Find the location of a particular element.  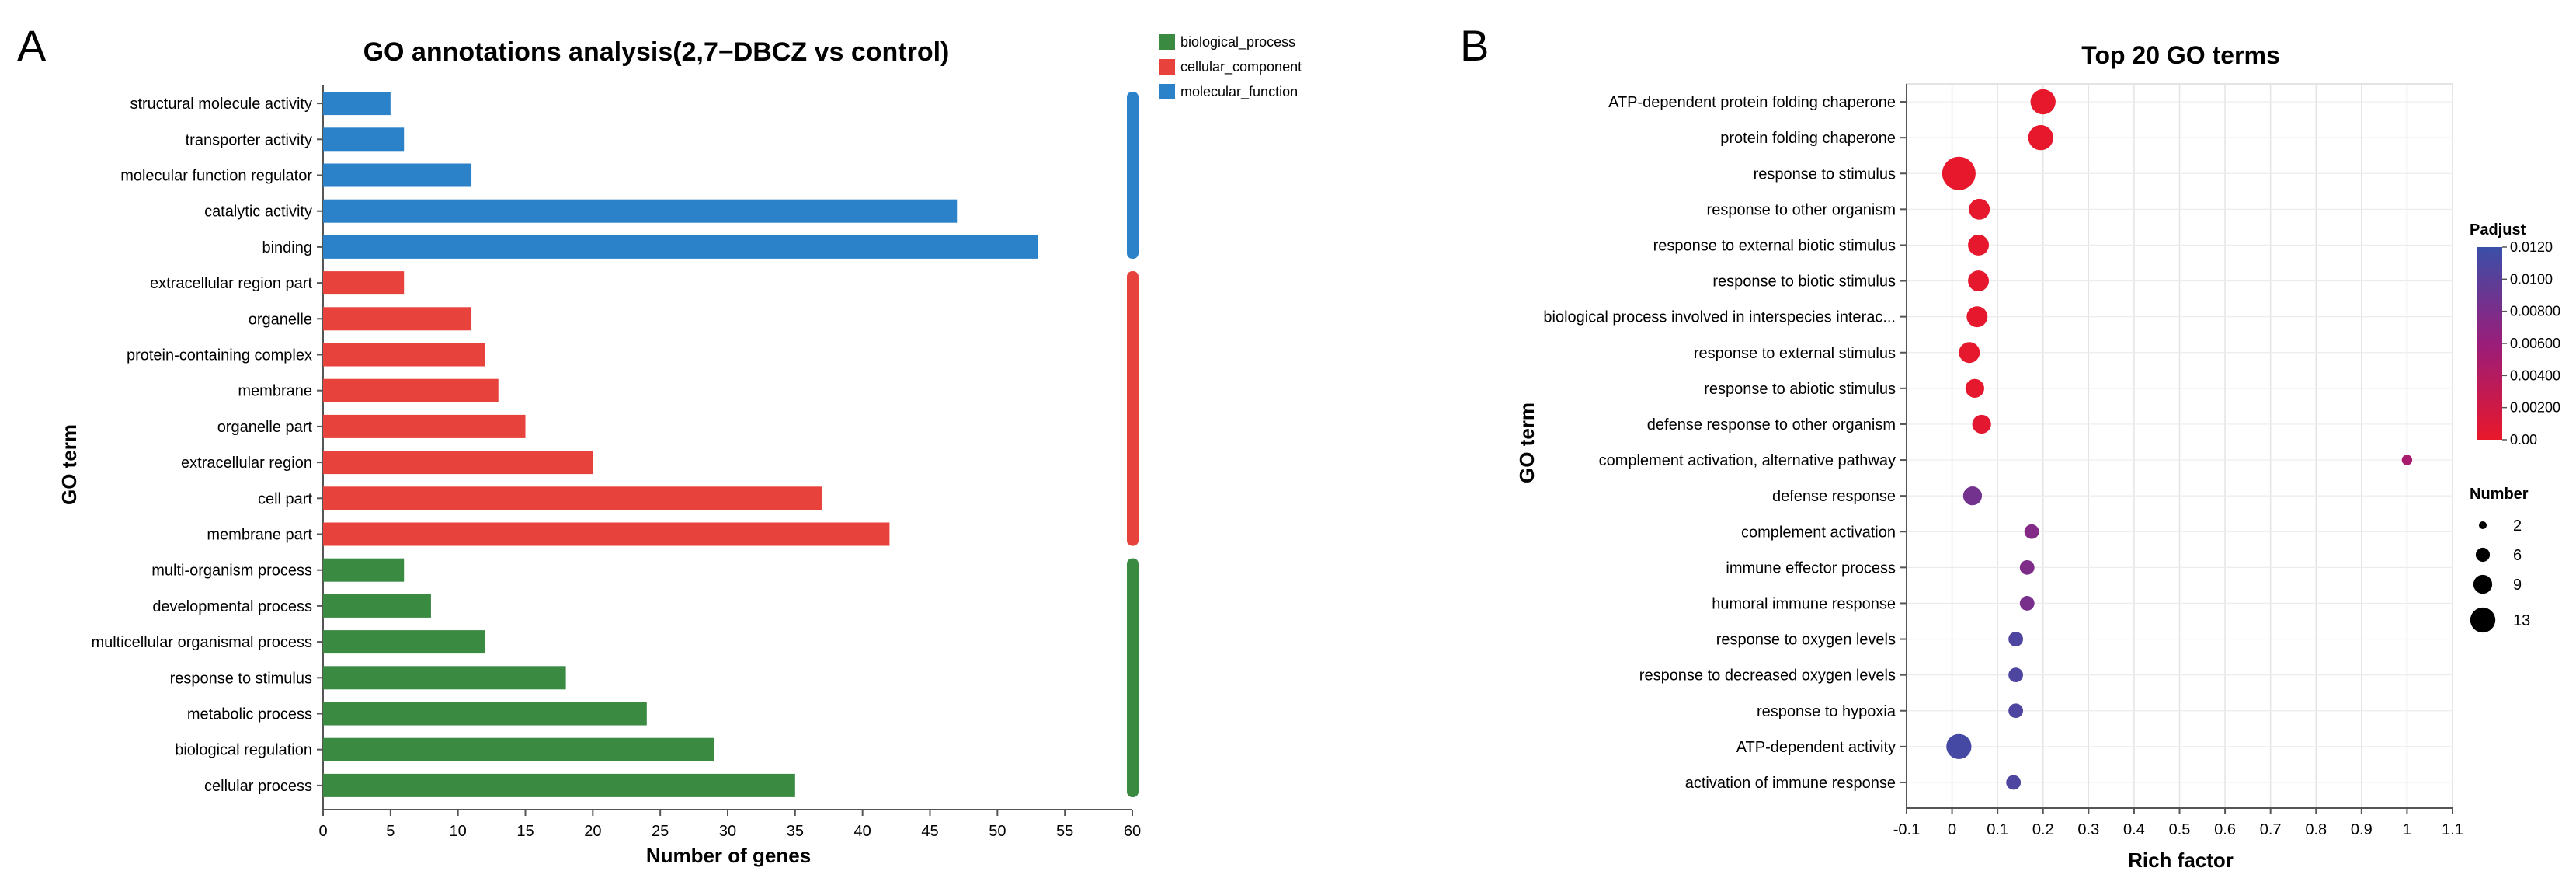

a-xtick-label: 15 is located at coordinates (525, 831).